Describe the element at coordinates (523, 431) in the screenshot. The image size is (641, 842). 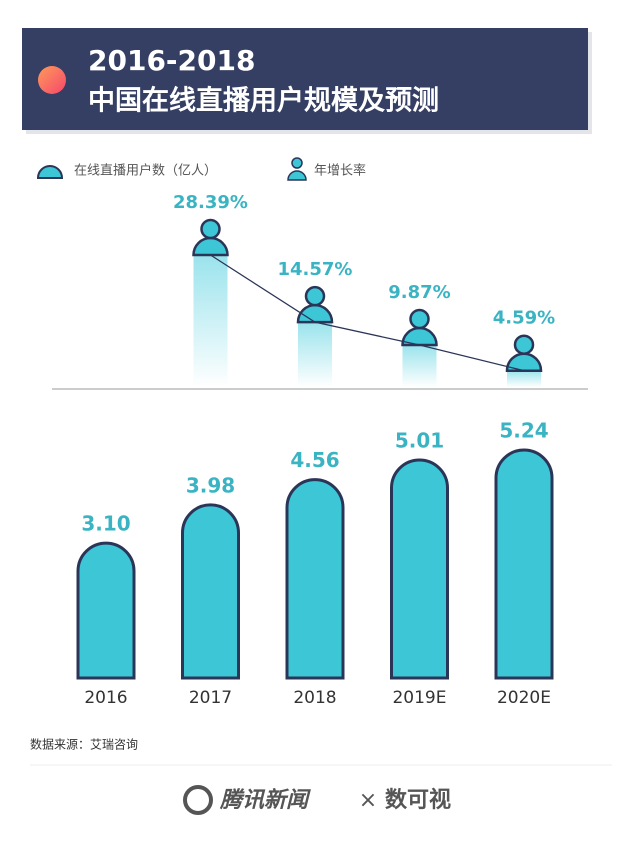
I see `bar-label: 5.24` at that location.